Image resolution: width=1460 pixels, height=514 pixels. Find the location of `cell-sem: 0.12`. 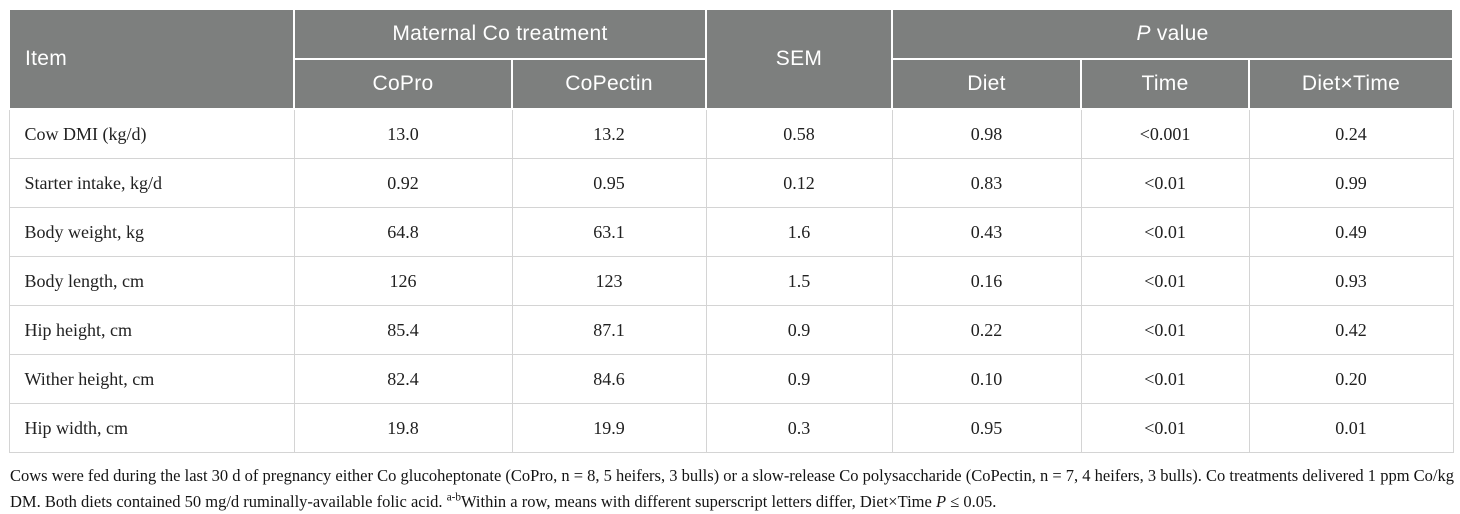

cell-sem: 0.12 is located at coordinates (799, 183).